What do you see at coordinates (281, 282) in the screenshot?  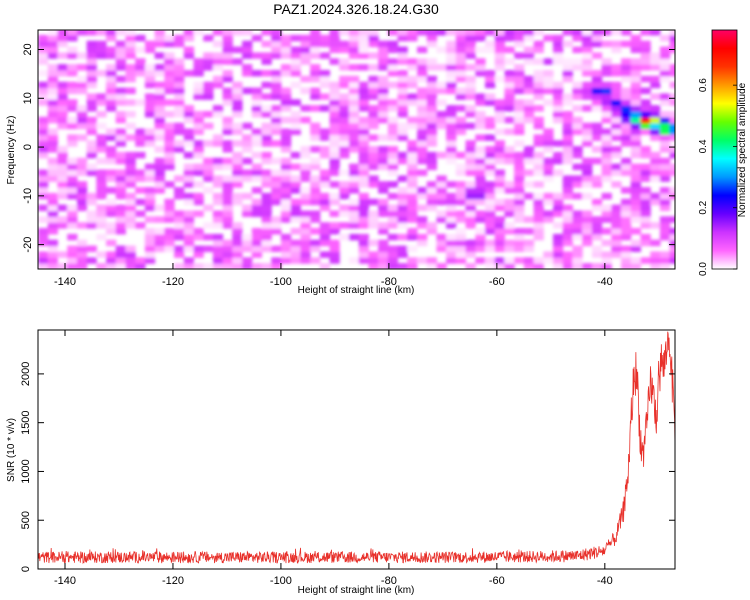 I see `x-tick-label: -100` at bounding box center [281, 282].